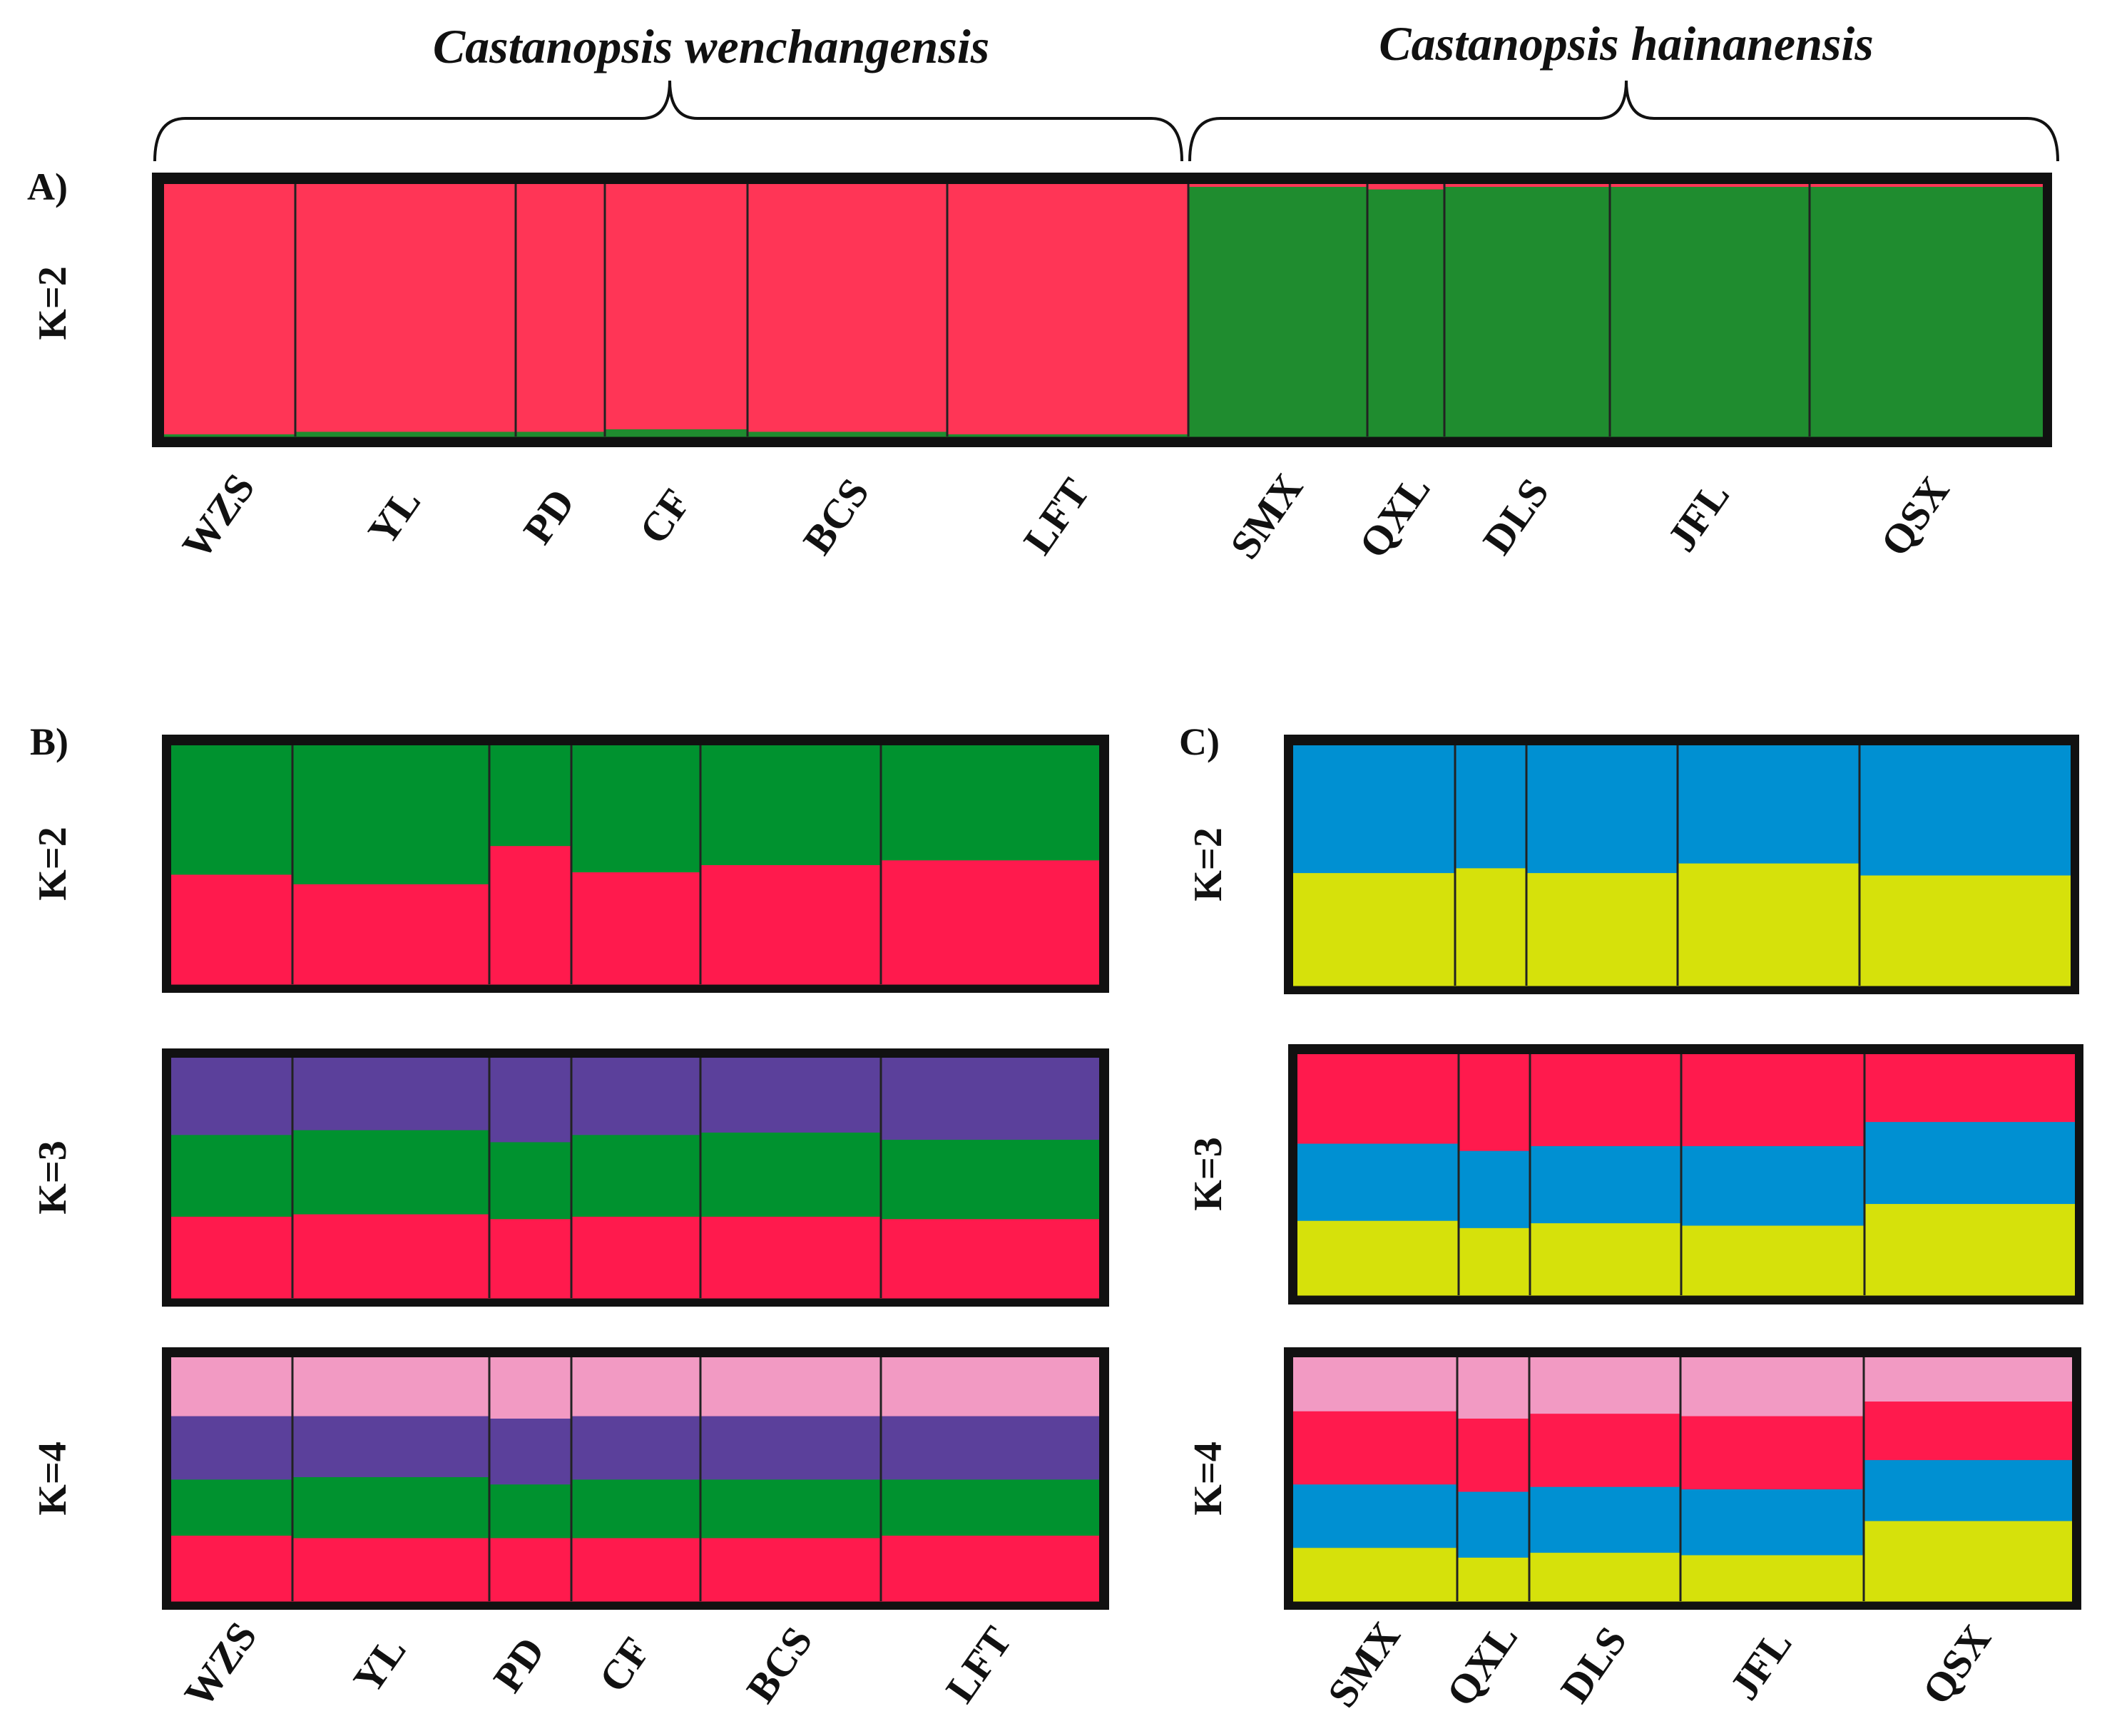 This screenshot has height=1736, width=2102. I want to click on structure-panel-7: SMX QXL DLS JFL QSX K=4, so click(1633, 1531).